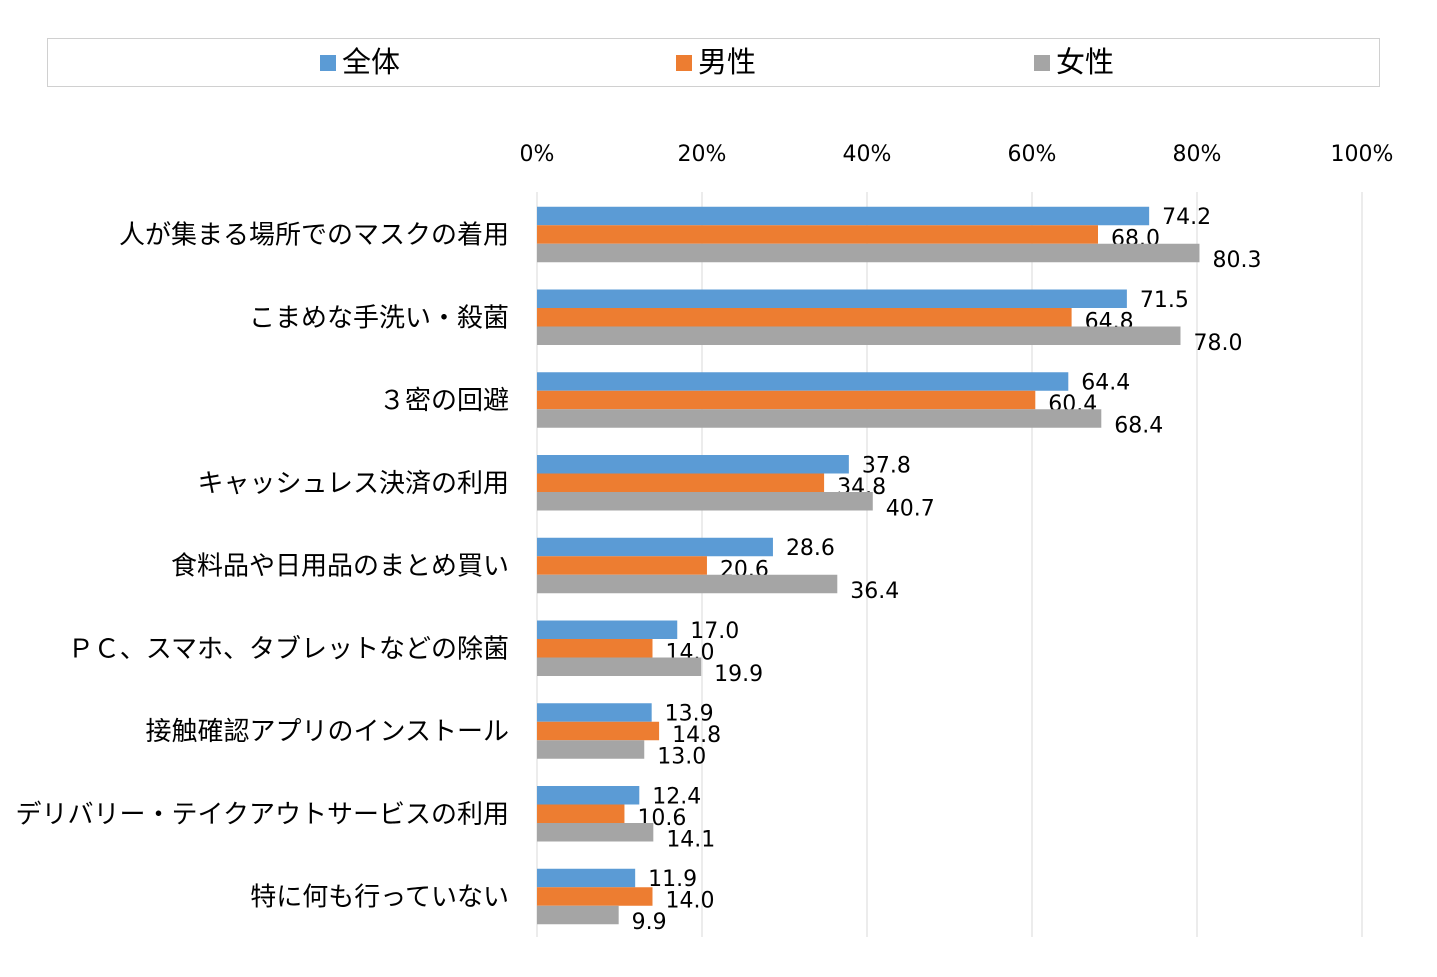 The height and width of the screenshot is (977, 1437). I want to click on x-tick-label: 80%, so click(1197, 154).